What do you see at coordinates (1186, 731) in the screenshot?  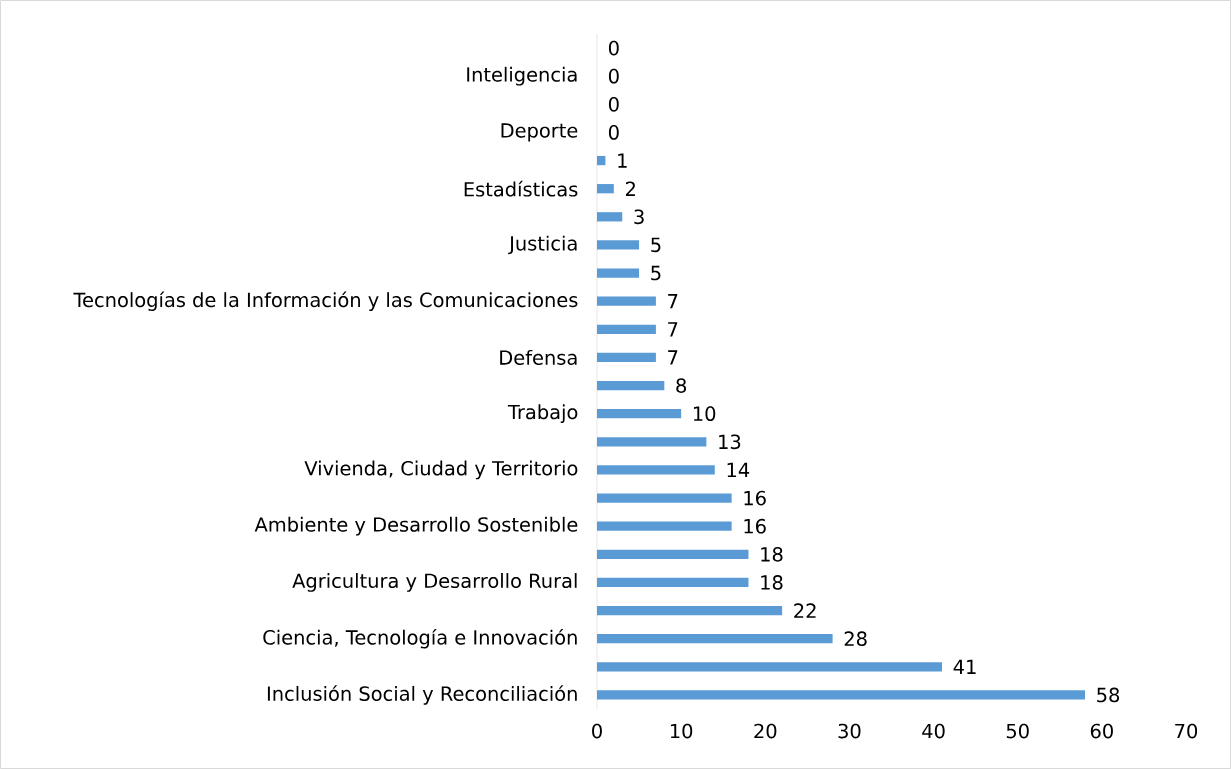 I see `x-tick-label: 70` at bounding box center [1186, 731].